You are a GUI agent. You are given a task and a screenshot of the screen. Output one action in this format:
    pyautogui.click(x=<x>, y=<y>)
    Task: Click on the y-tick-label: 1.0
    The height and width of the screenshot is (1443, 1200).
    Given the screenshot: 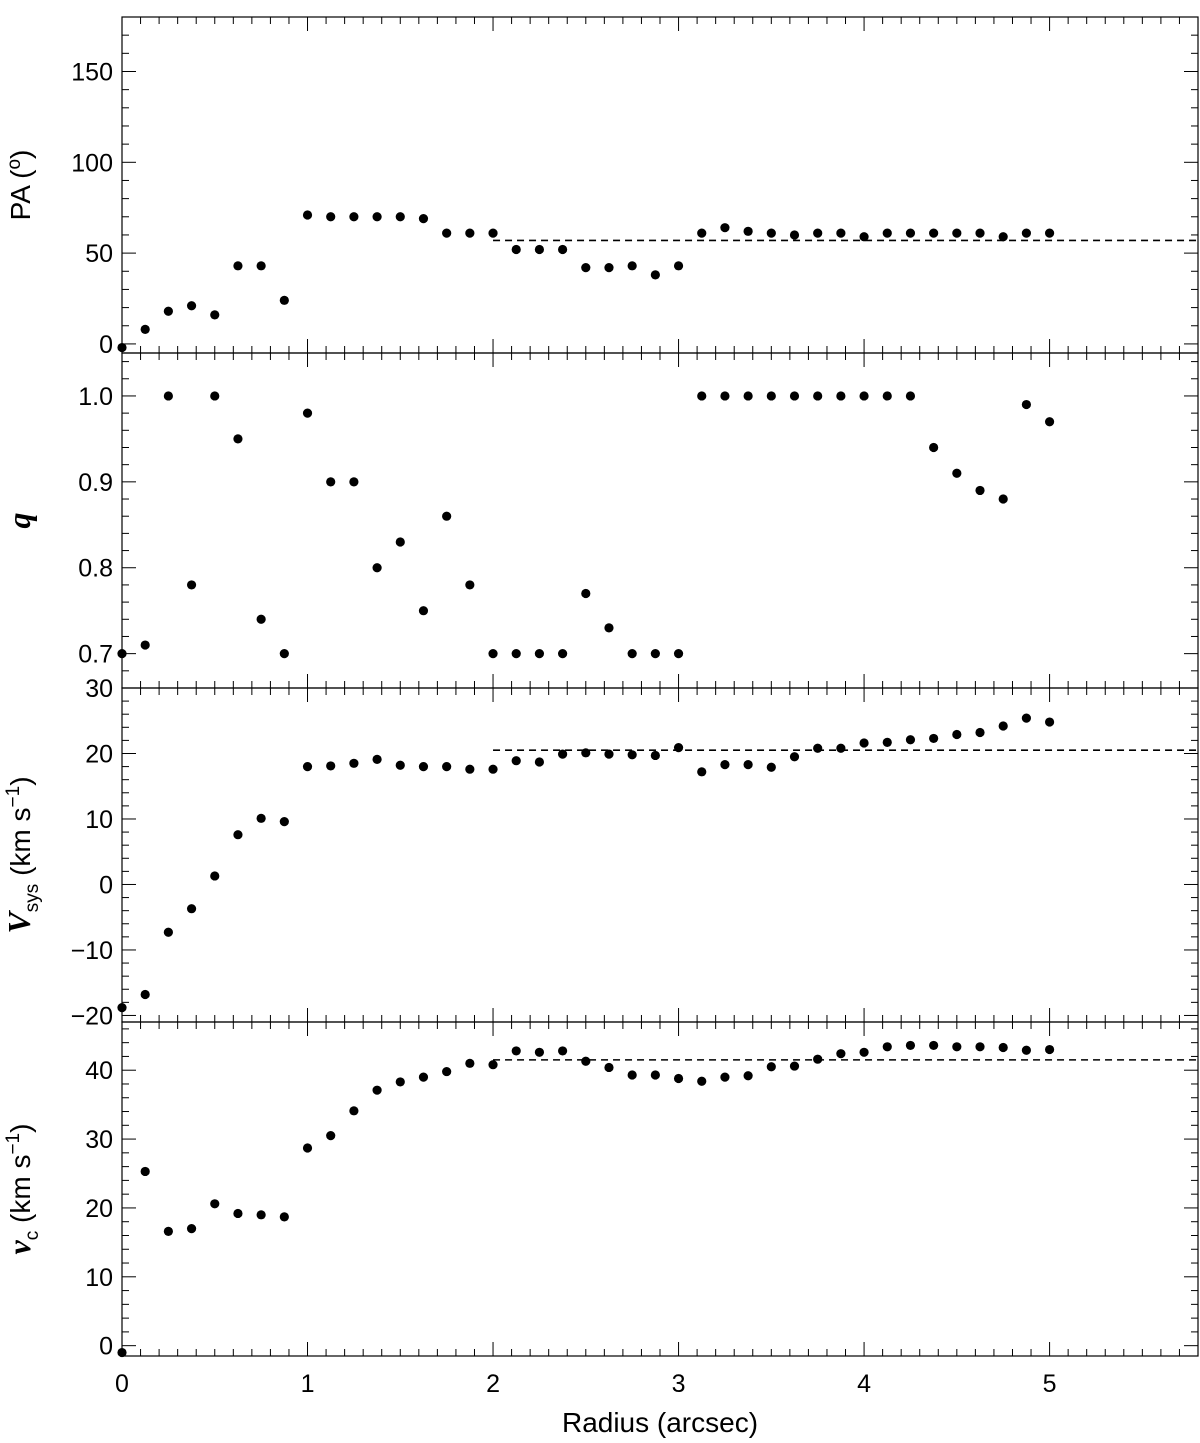 What is the action you would take?
    pyautogui.click(x=95, y=397)
    